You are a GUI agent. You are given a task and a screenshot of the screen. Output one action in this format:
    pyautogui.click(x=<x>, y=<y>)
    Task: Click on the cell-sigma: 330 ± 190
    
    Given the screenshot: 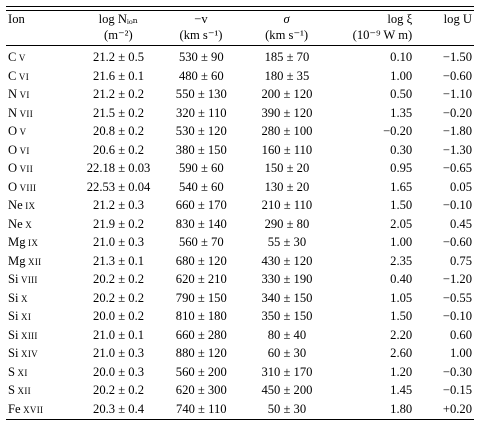 What is the action you would take?
    pyautogui.click(x=287, y=279)
    